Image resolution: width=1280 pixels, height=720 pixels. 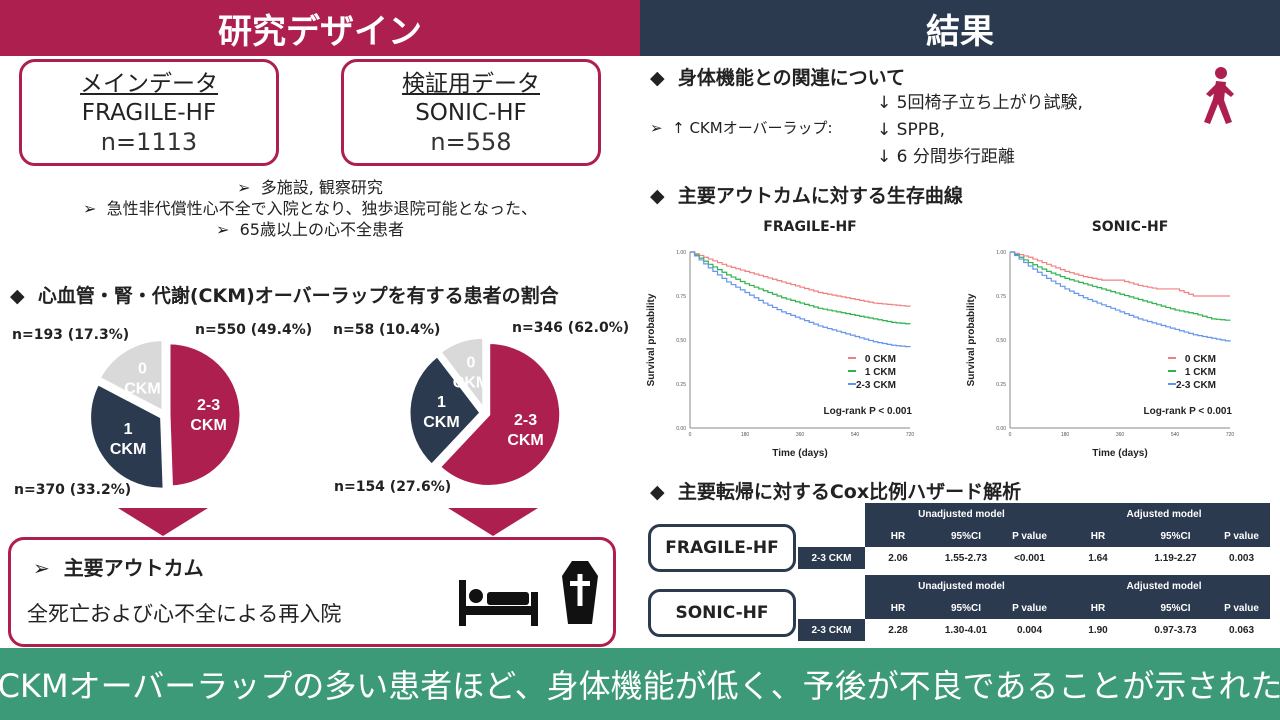 What do you see at coordinates (471, 84) in the screenshot?
I see `validation-data-title: 検証用データ` at bounding box center [471, 84].